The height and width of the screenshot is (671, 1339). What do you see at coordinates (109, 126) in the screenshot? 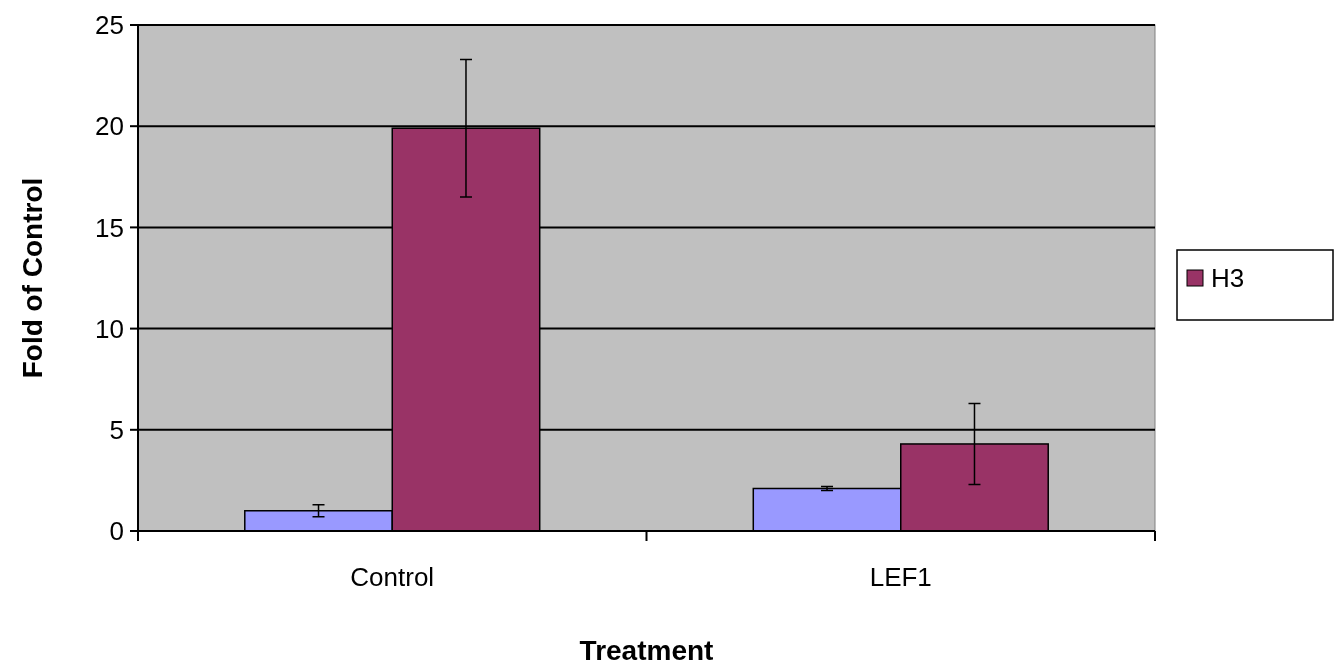
I see `y-tick-label: 20` at bounding box center [109, 126].